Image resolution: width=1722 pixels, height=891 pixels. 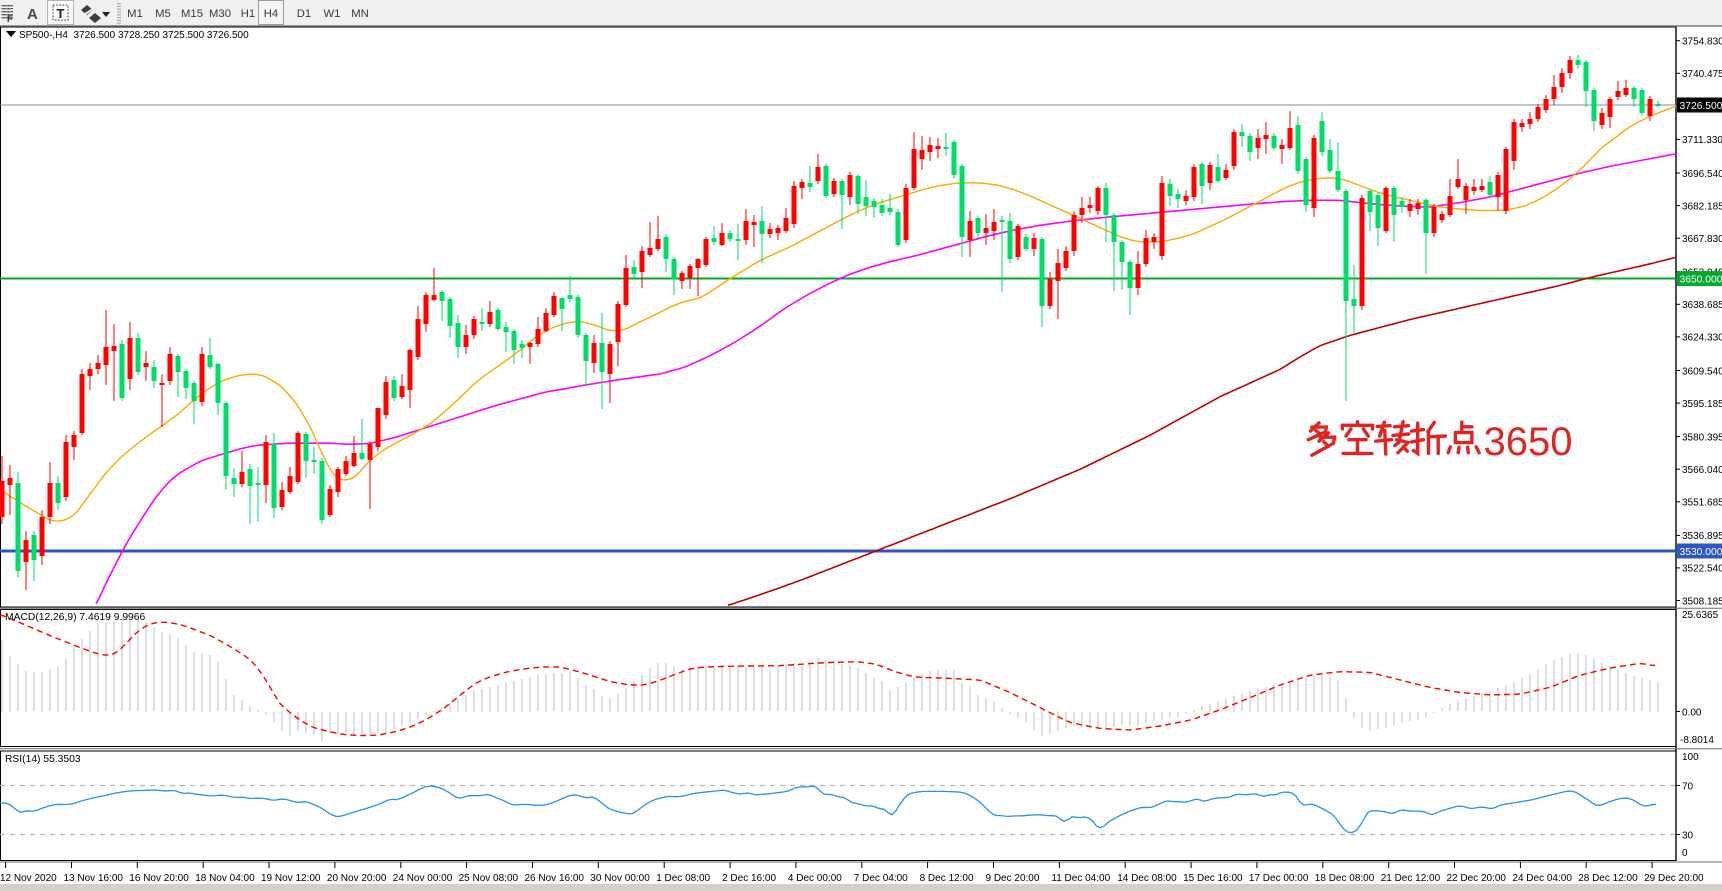 I want to click on svg-text: RSI(14) 55.3503, so click(x=43, y=759).